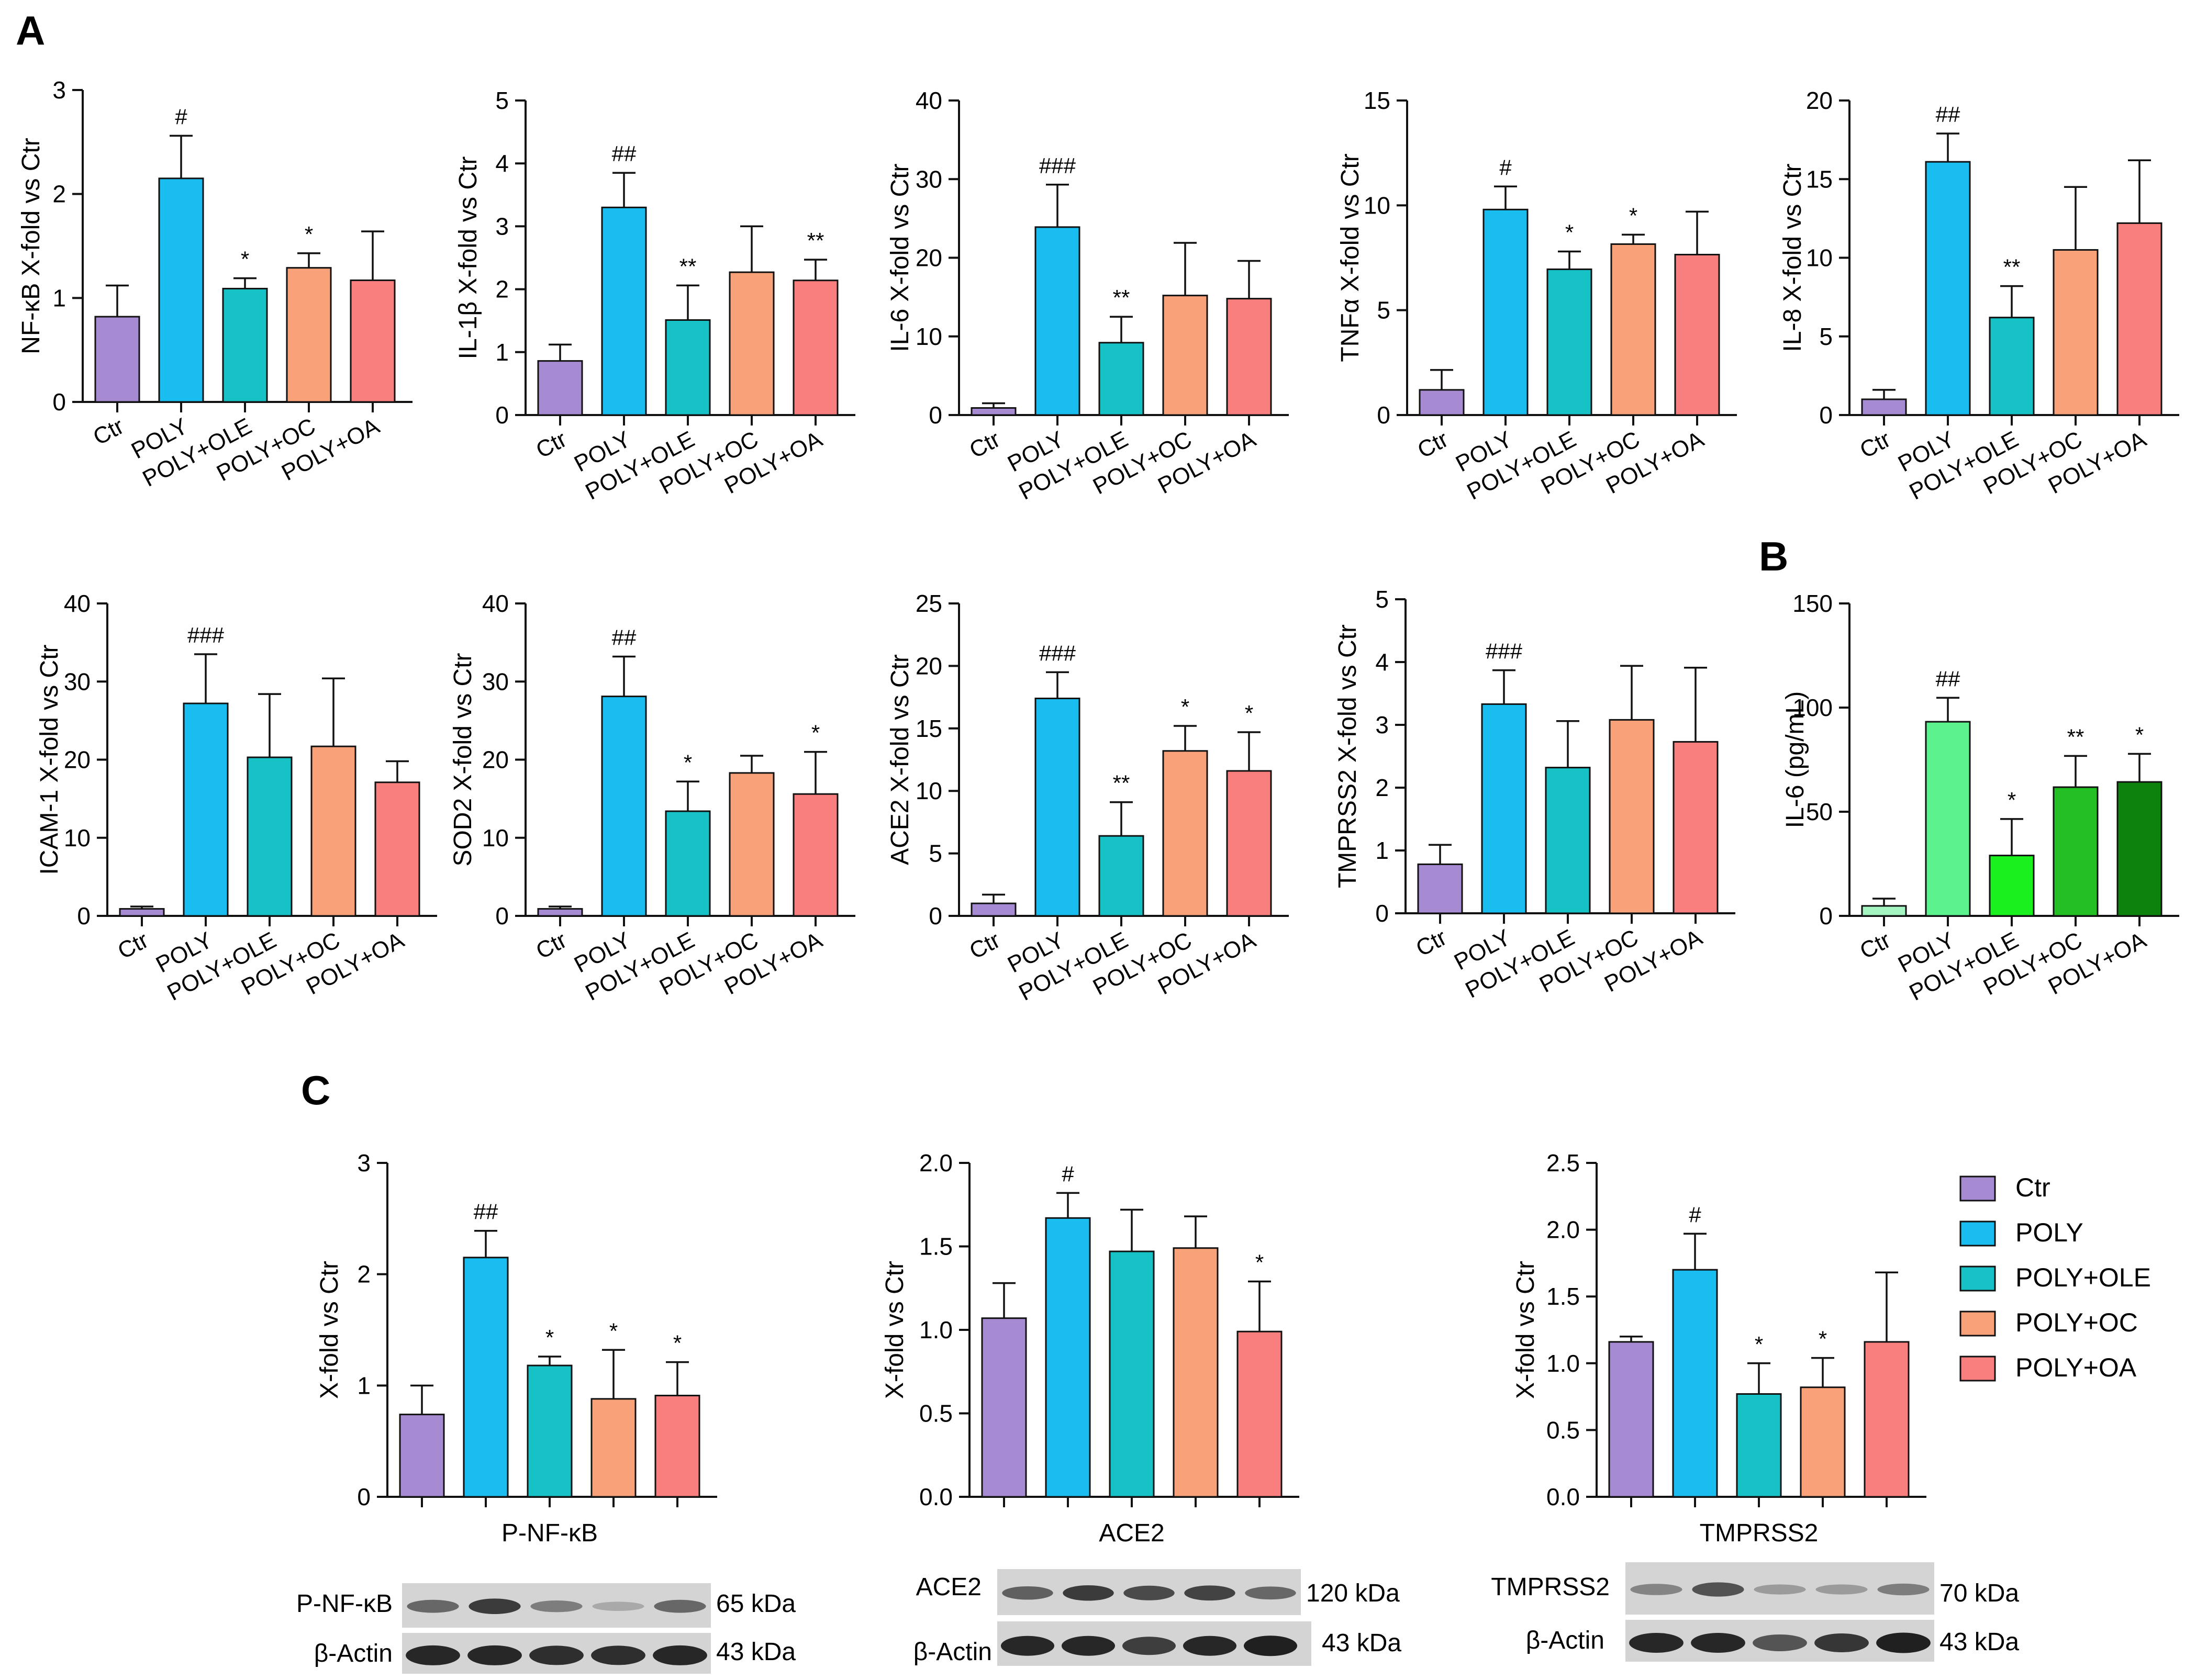 The width and height of the screenshot is (2185, 1680). I want to click on y-axis-label: ACE2 X-fold vs Ctr, so click(900, 759).